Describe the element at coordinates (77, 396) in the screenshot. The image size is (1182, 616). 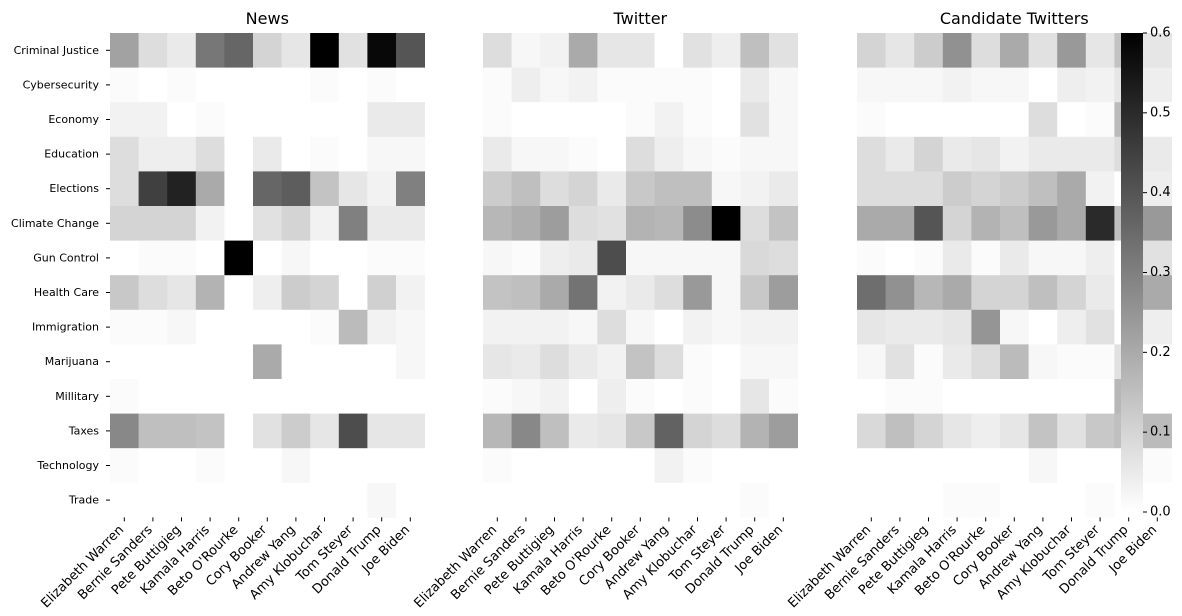
I see `row-label: Millitary` at that location.